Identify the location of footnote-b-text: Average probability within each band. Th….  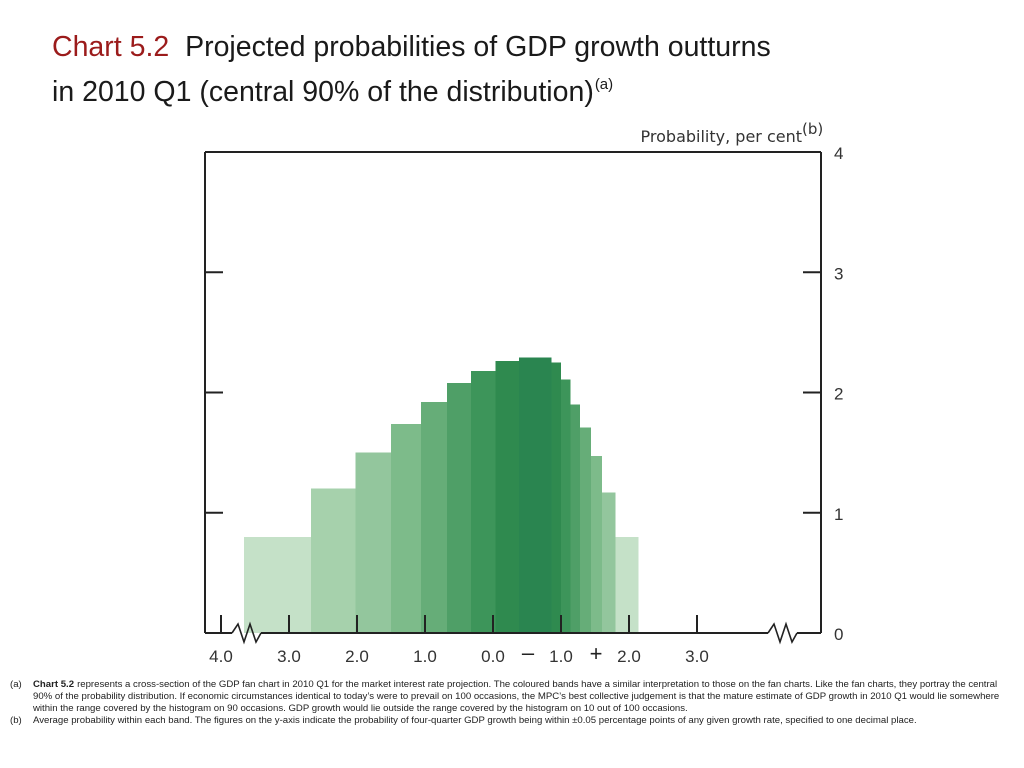
(475, 720).